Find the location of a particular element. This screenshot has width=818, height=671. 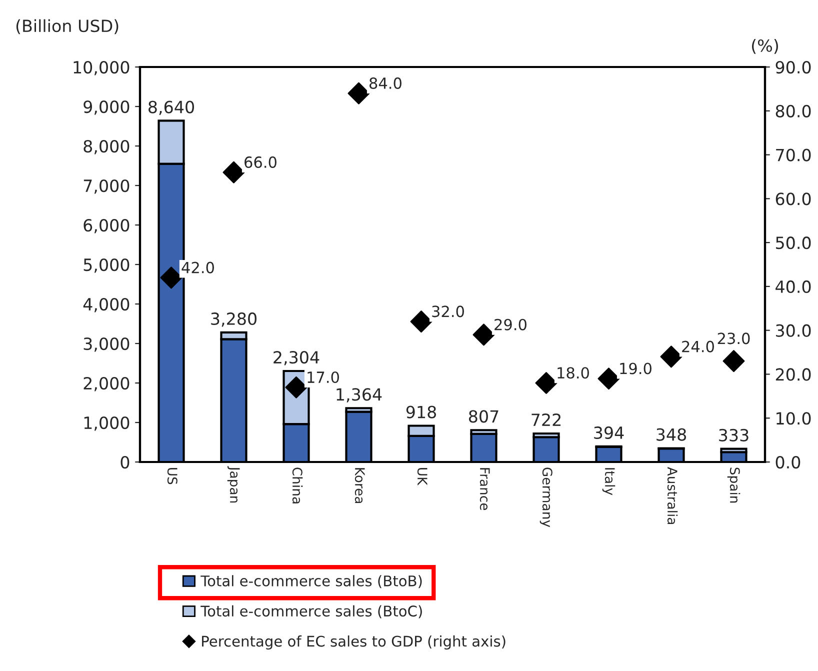

total-label: 8,640 is located at coordinates (171, 108).